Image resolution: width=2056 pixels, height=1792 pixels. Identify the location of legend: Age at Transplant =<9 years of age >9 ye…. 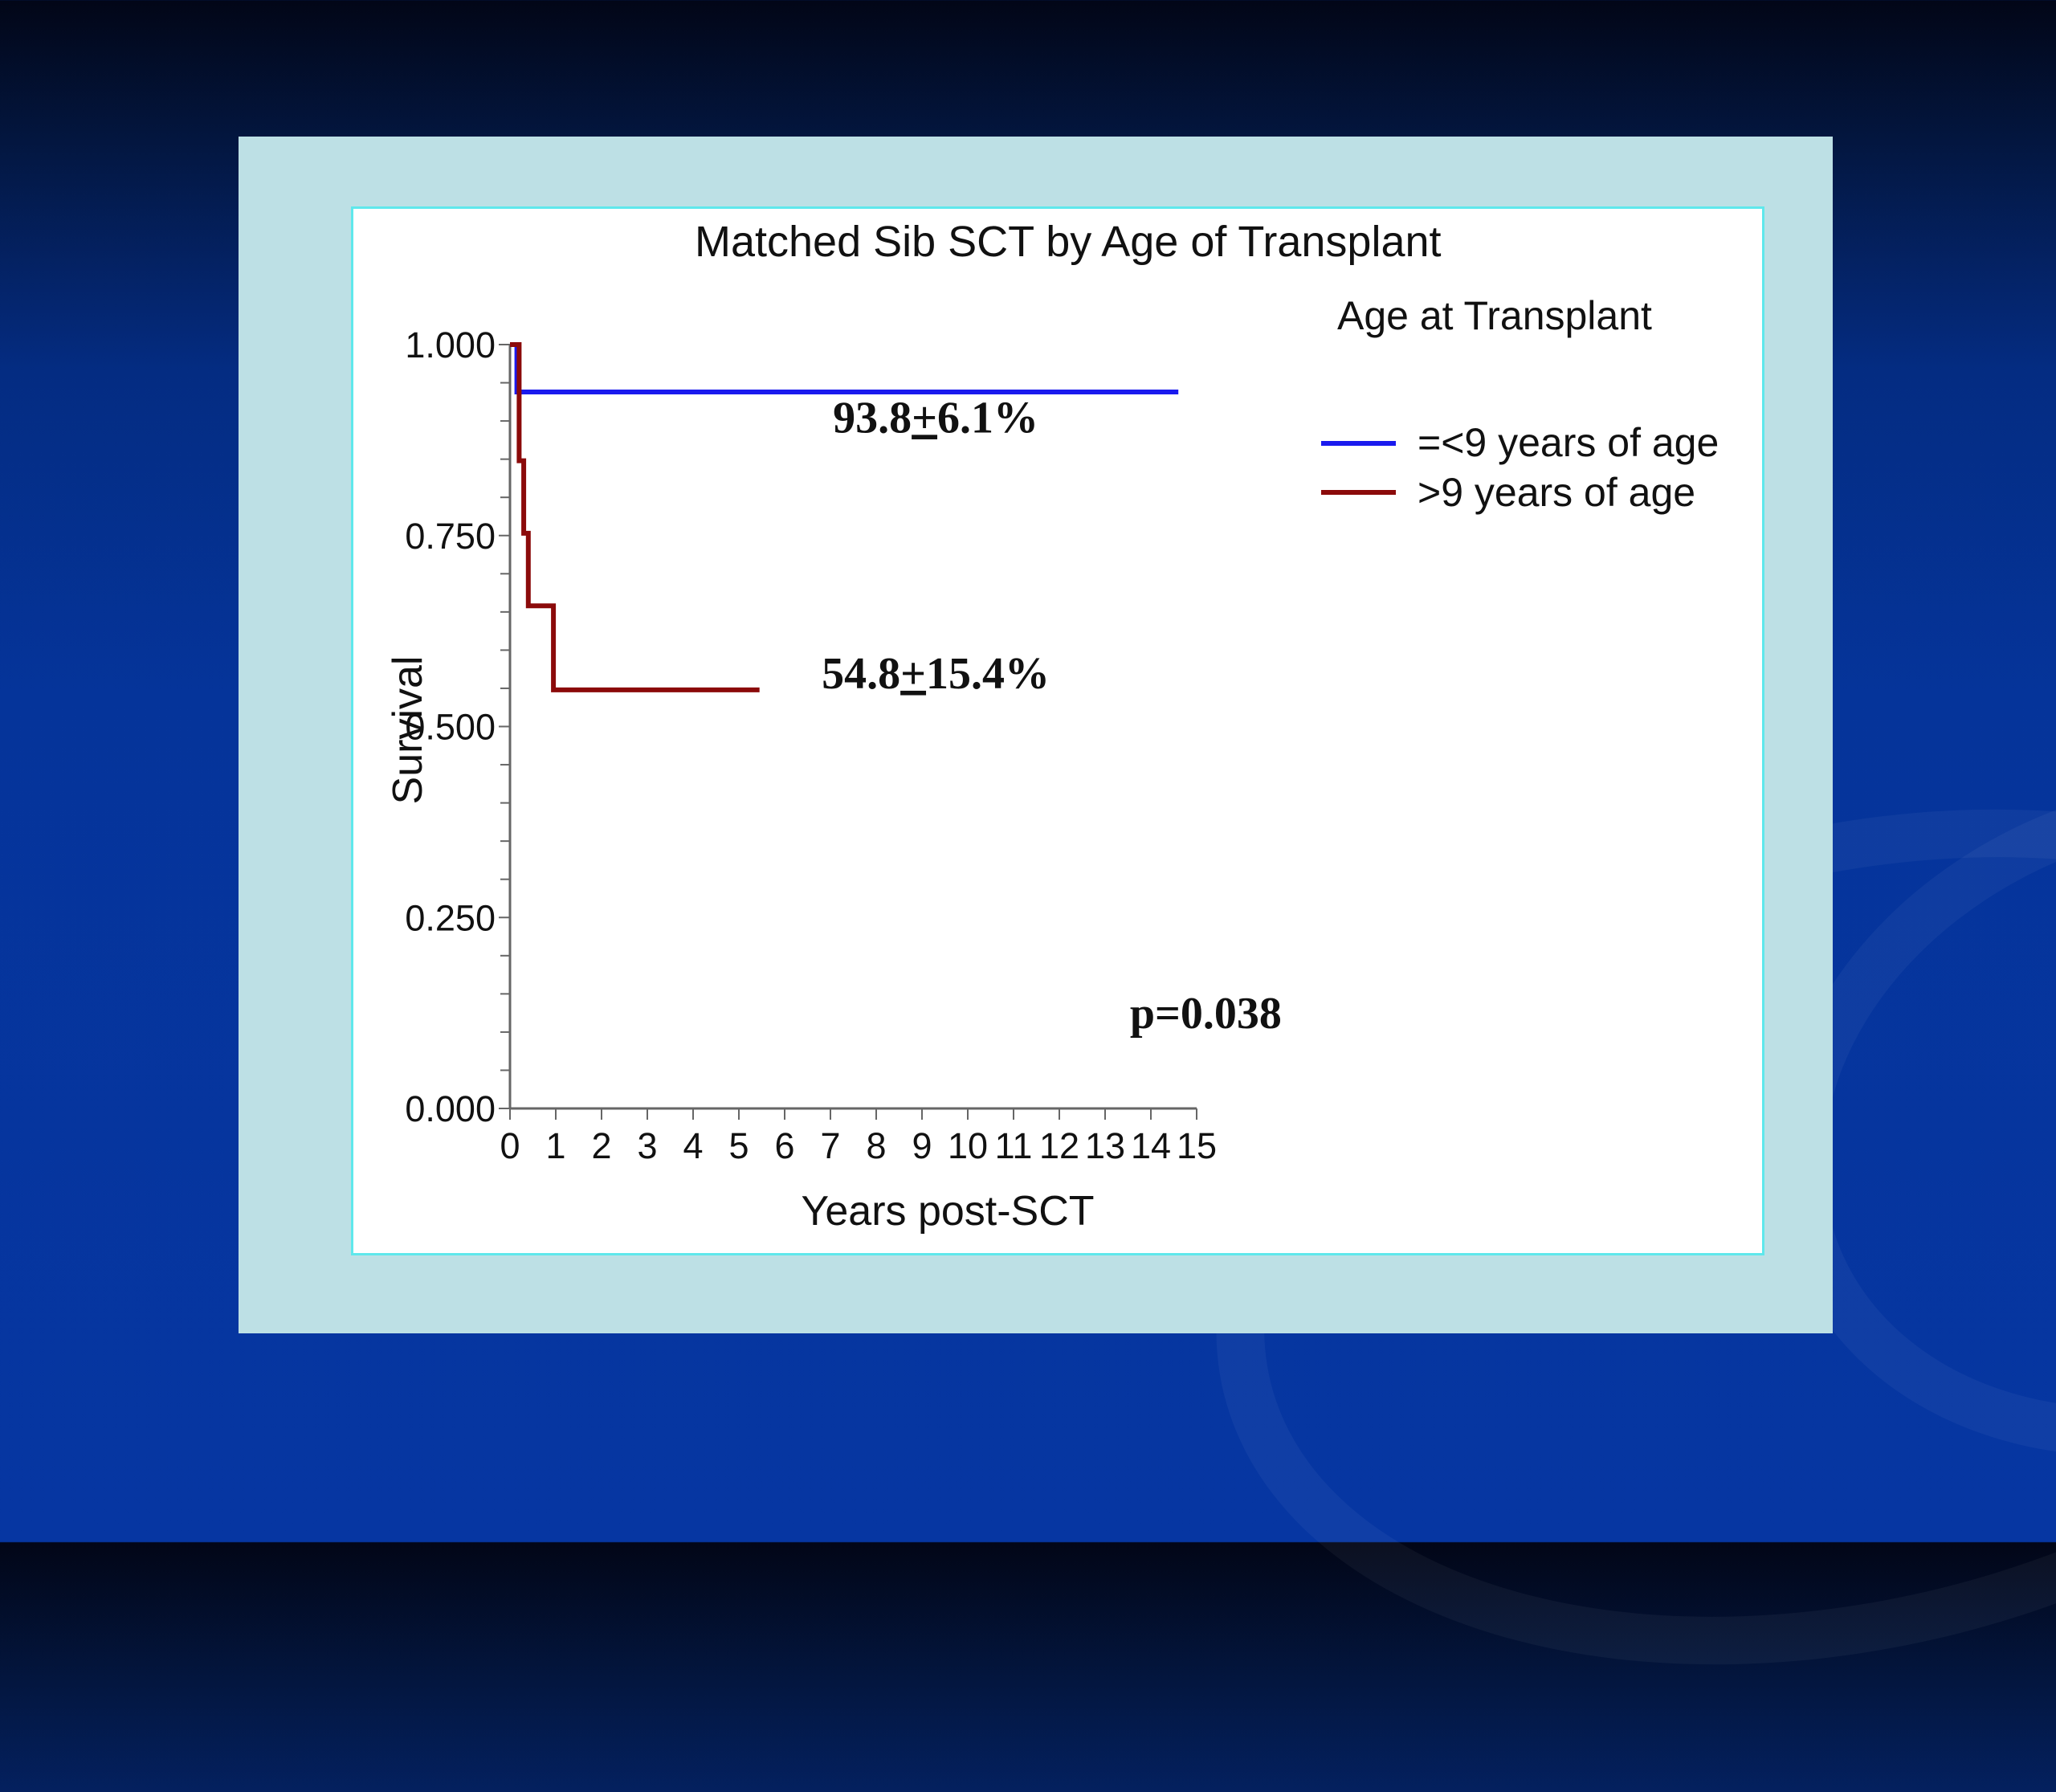
(1520, 404).